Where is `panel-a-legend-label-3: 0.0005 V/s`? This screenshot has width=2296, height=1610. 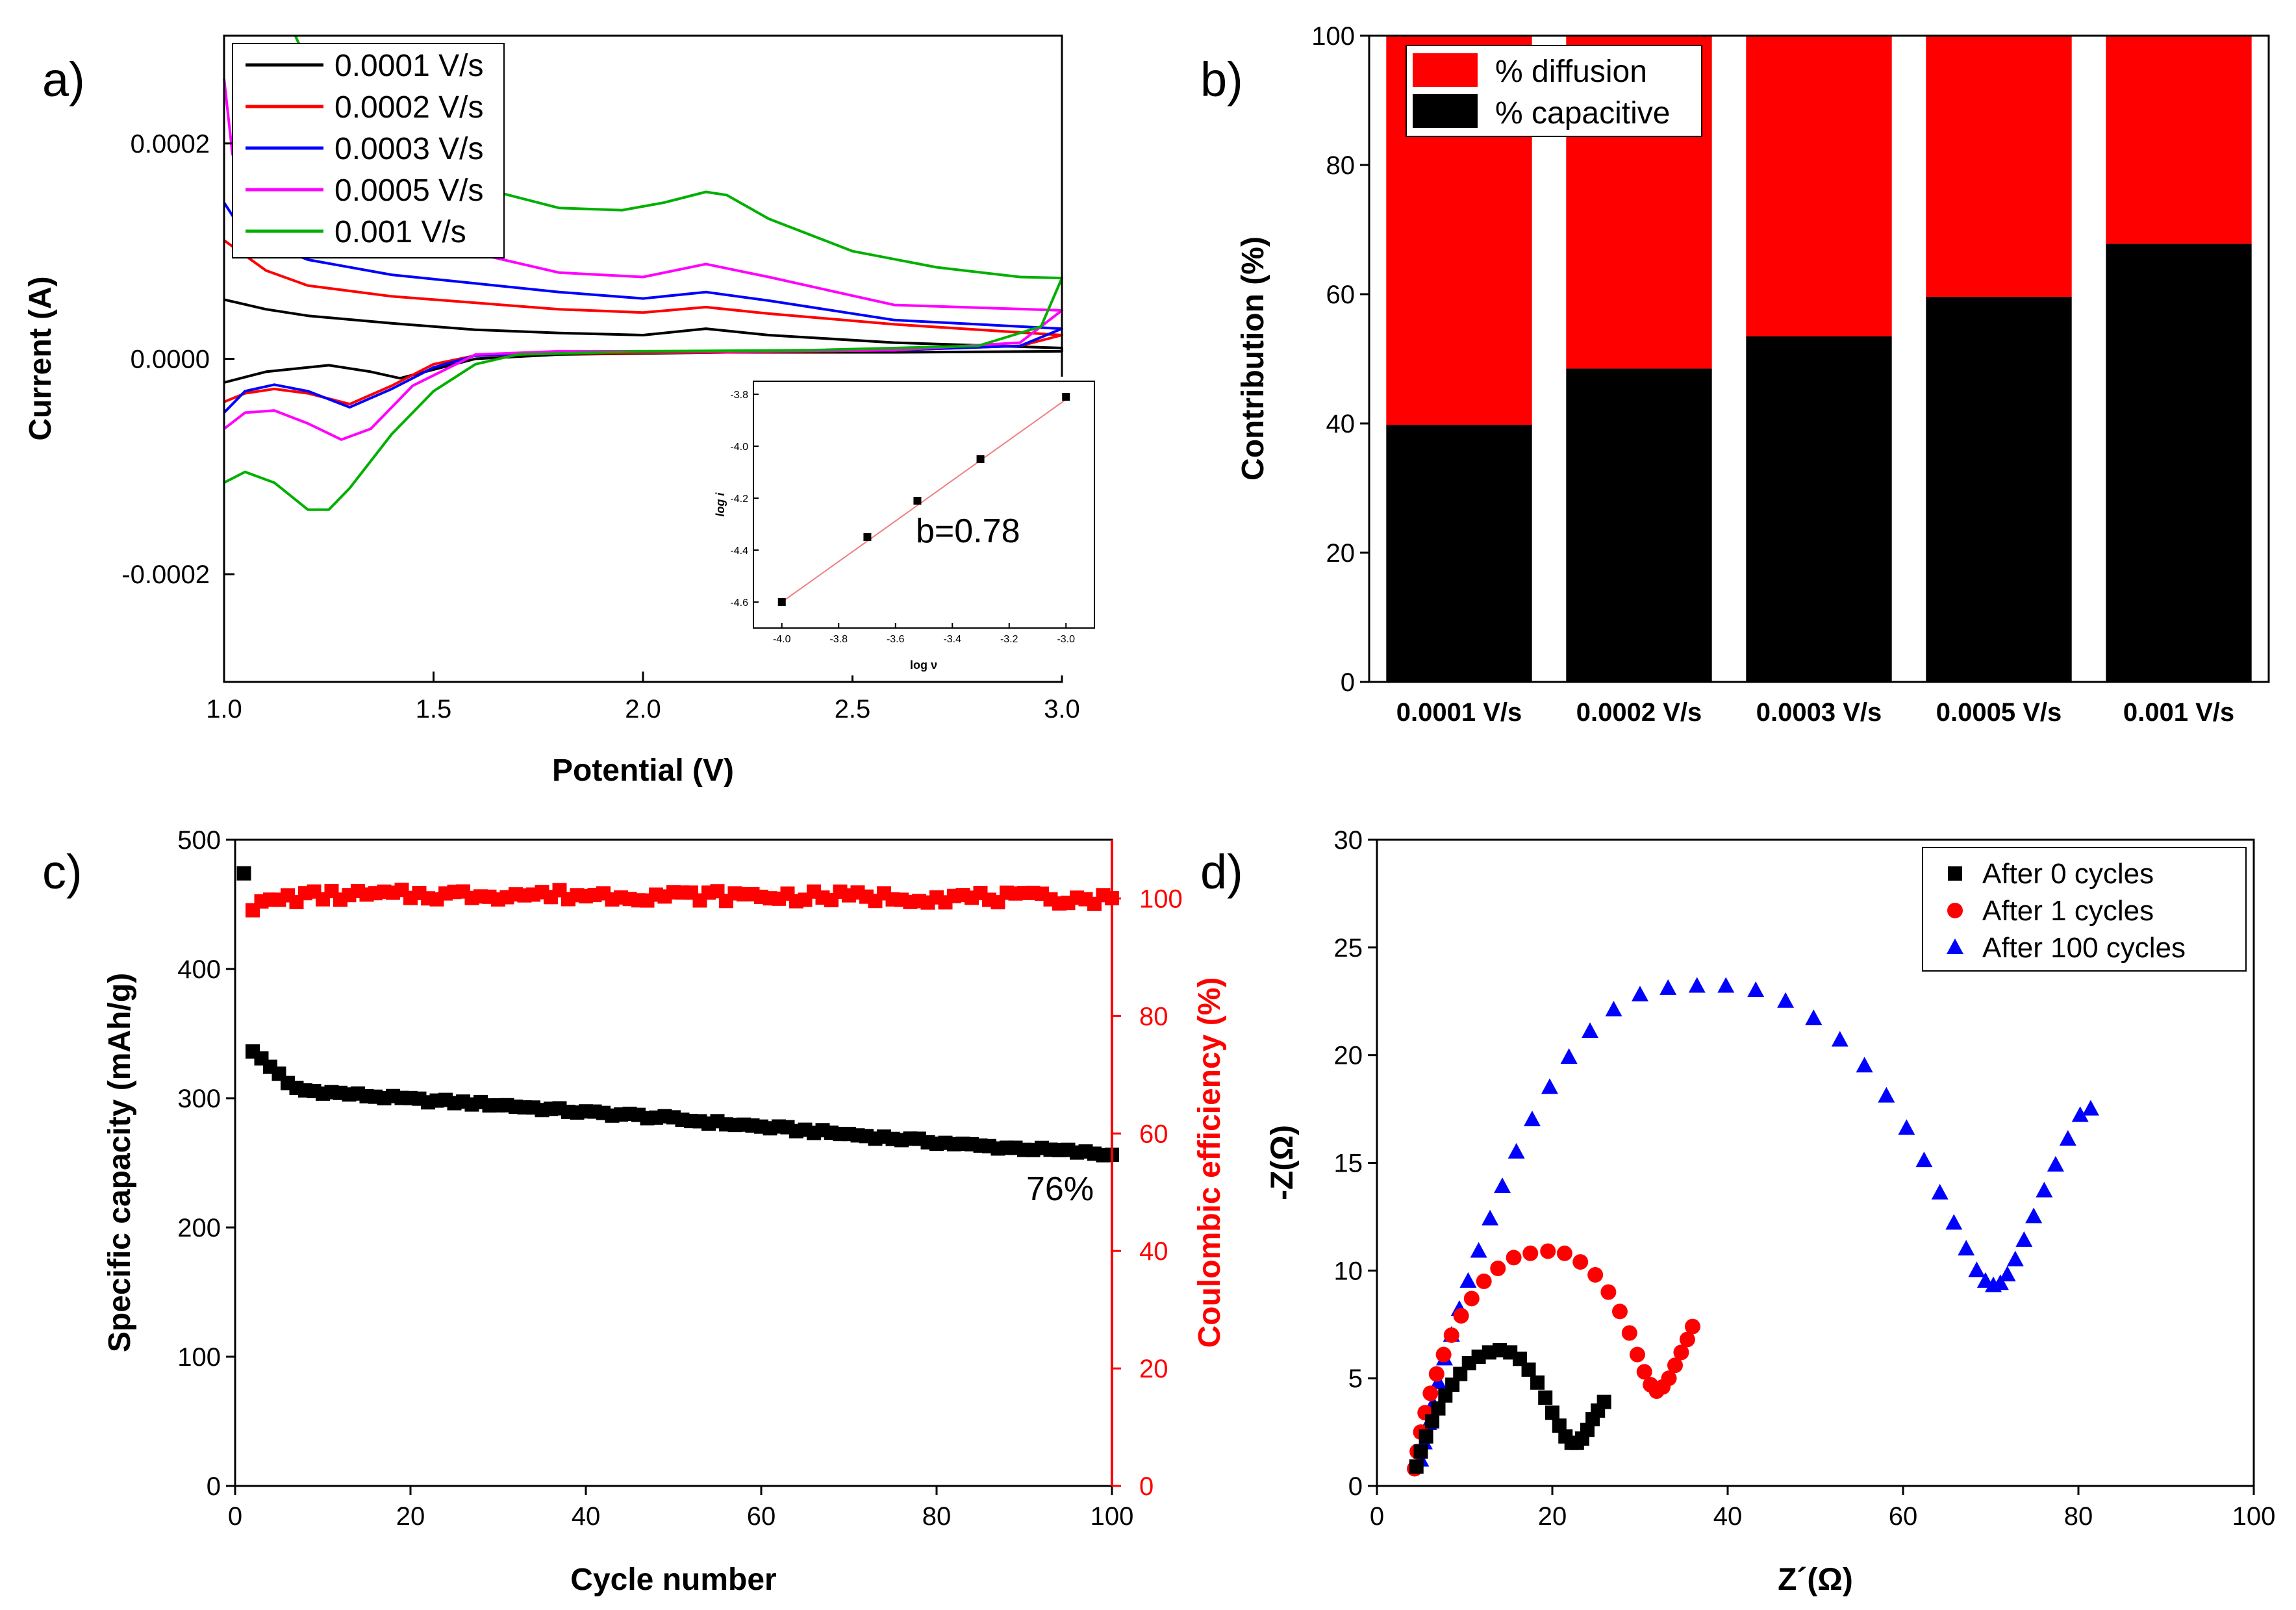
panel-a-legend-label-3: 0.0005 V/s is located at coordinates (409, 190).